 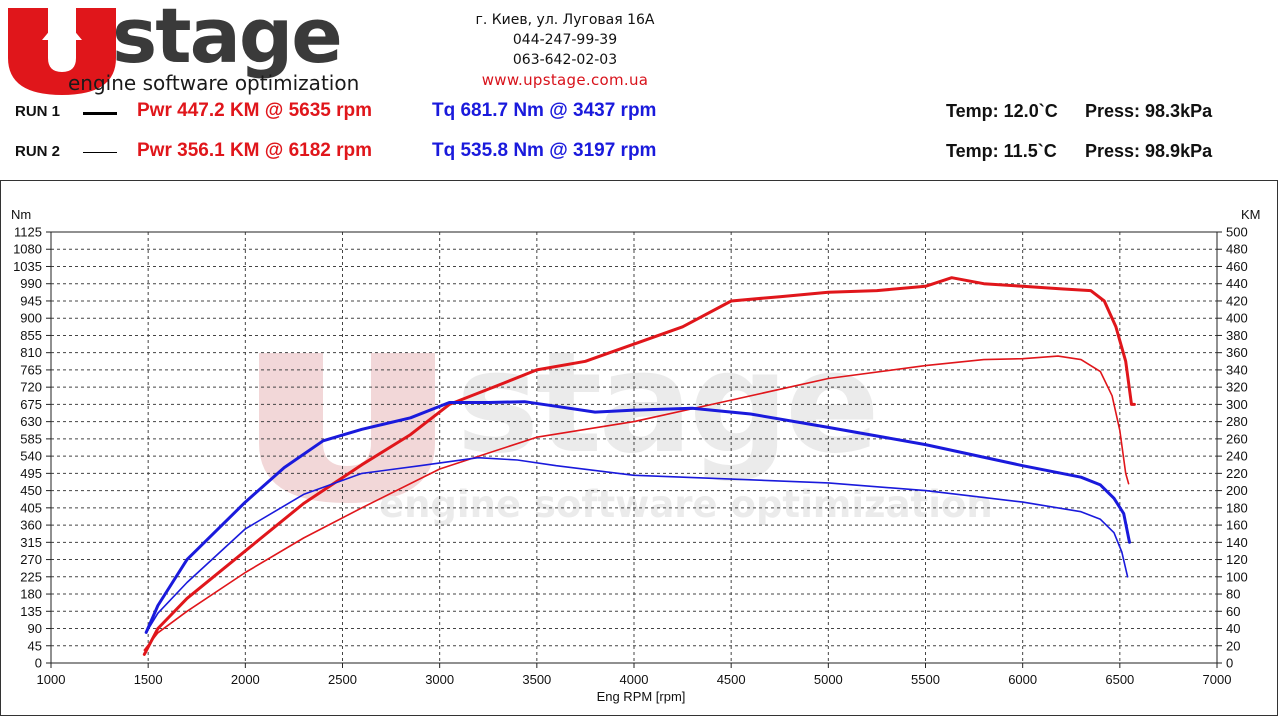 What do you see at coordinates (1237, 232) in the screenshot?
I see `y-right-tick-label: 500` at bounding box center [1237, 232].